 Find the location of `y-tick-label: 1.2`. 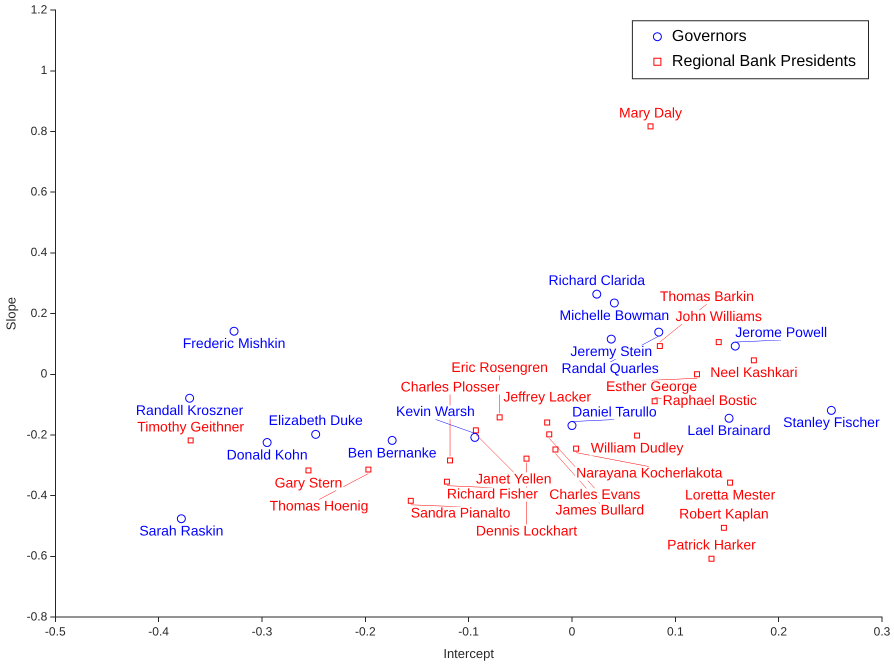

y-tick-label: 1.2 is located at coordinates (39, 9).